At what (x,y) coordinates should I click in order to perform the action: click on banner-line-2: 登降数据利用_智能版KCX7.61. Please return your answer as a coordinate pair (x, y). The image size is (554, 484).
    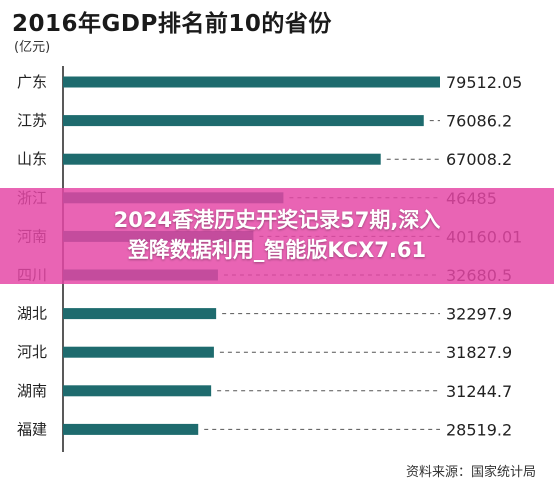
    Looking at the image, I should click on (277, 250).